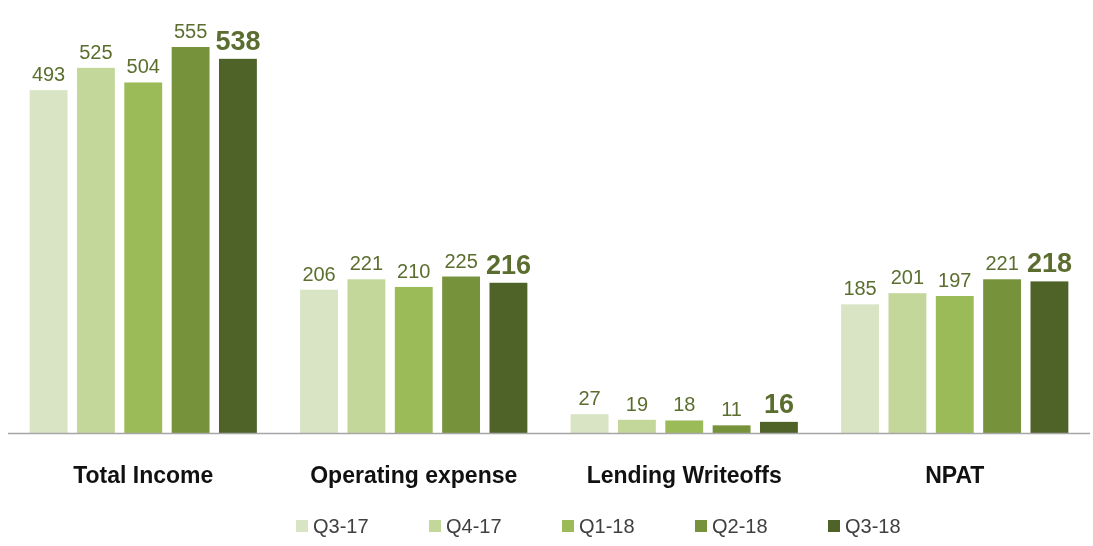  Describe the element at coordinates (474, 526) in the screenshot. I see `legend-label: Q4-17` at that location.